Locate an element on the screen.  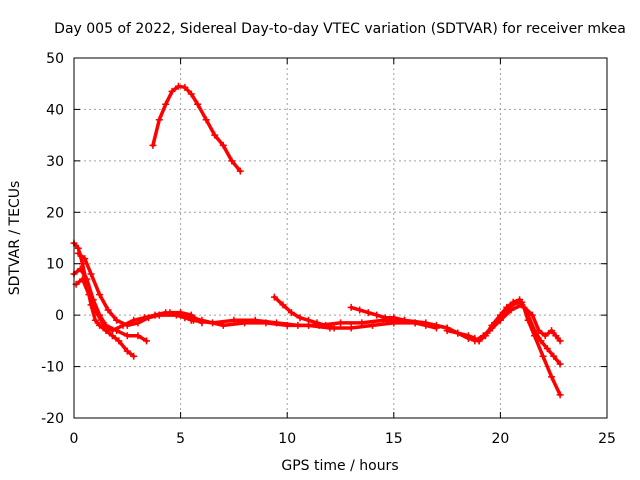
y-tick-label: 30 is located at coordinates (55, 162).